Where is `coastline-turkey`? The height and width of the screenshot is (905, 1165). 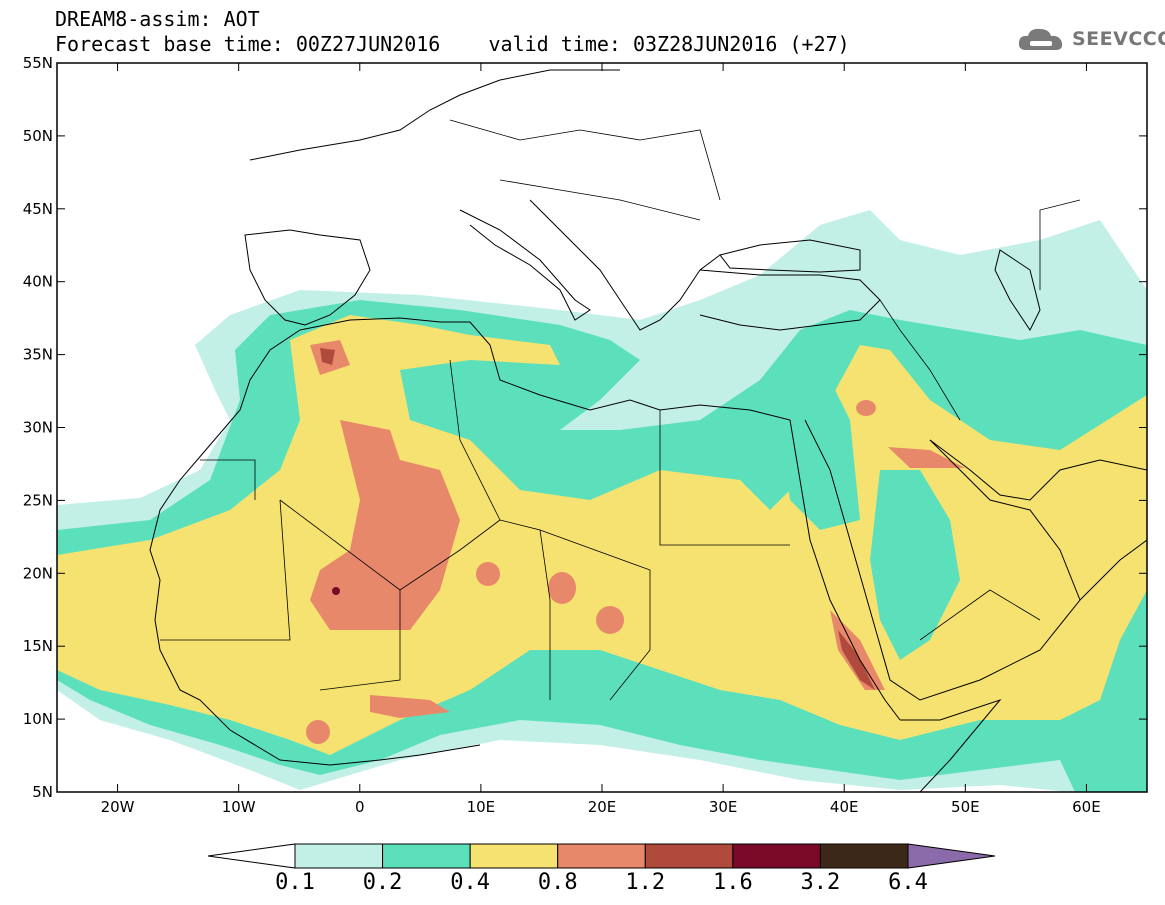
coastline-turkey is located at coordinates (790, 300).